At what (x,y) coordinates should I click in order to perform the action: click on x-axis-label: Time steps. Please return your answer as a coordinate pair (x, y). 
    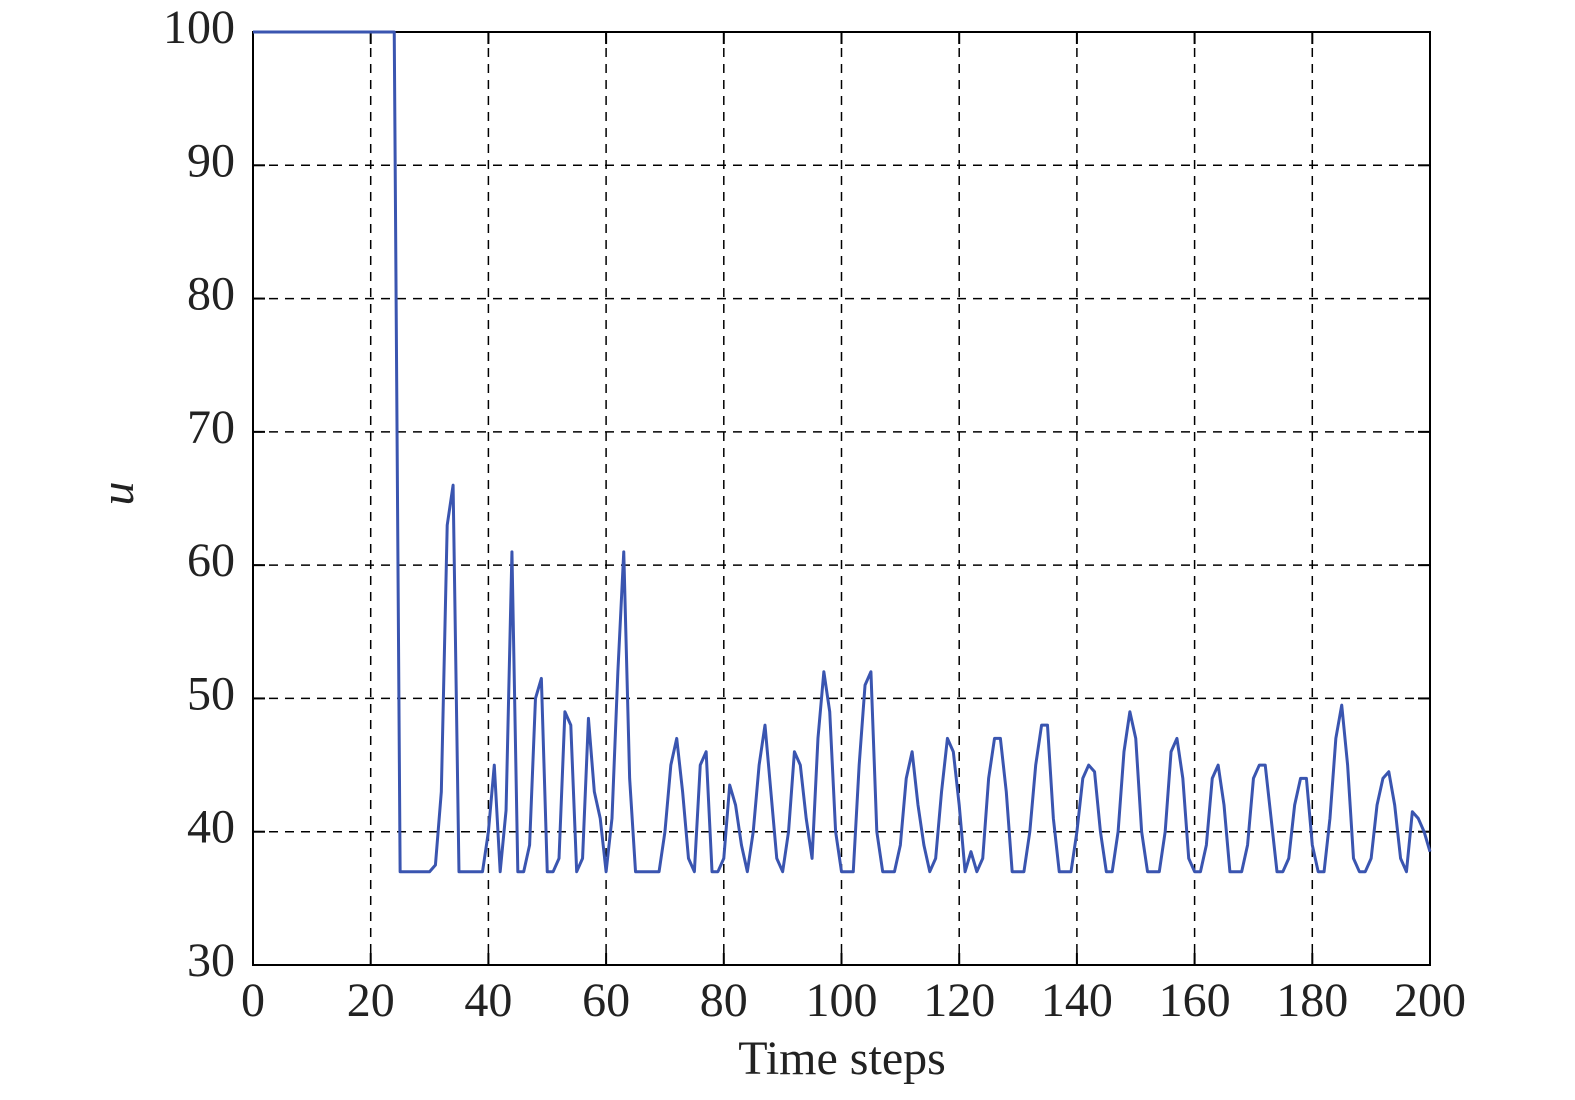
    Looking at the image, I should click on (842, 1058).